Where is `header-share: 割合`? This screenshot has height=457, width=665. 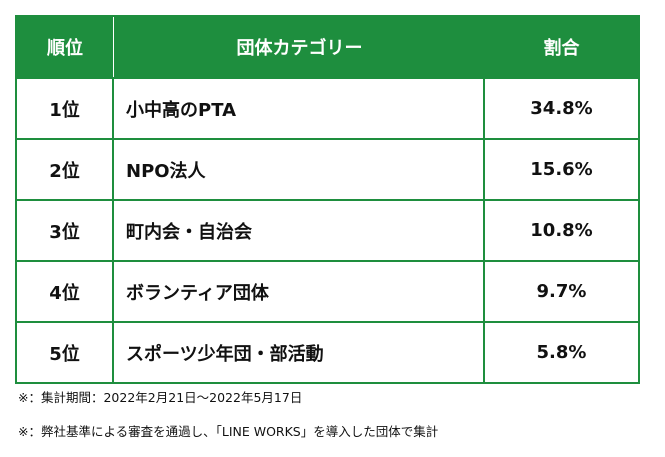
header-share: 割合 is located at coordinates (561, 48).